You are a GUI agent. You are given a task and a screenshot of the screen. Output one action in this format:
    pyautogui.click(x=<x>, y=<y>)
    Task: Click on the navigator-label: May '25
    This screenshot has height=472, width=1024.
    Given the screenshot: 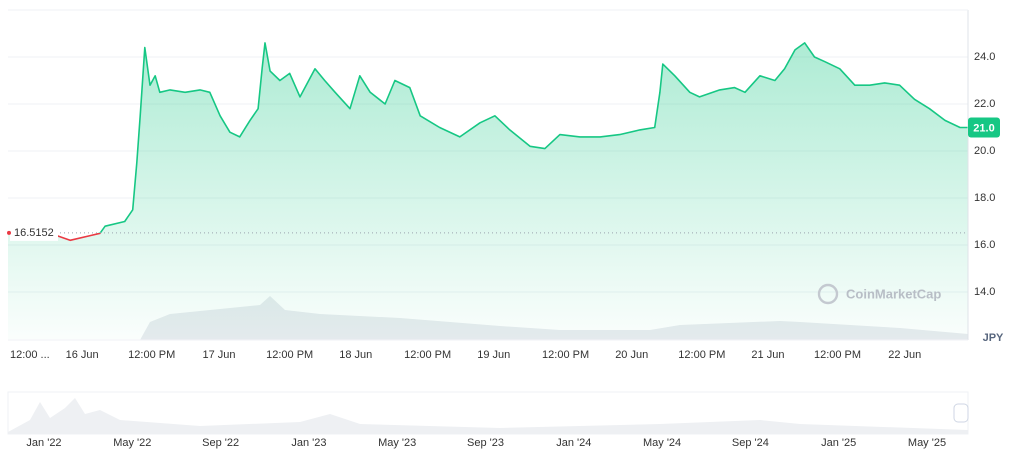 What is the action you would take?
    pyautogui.click(x=927, y=443)
    